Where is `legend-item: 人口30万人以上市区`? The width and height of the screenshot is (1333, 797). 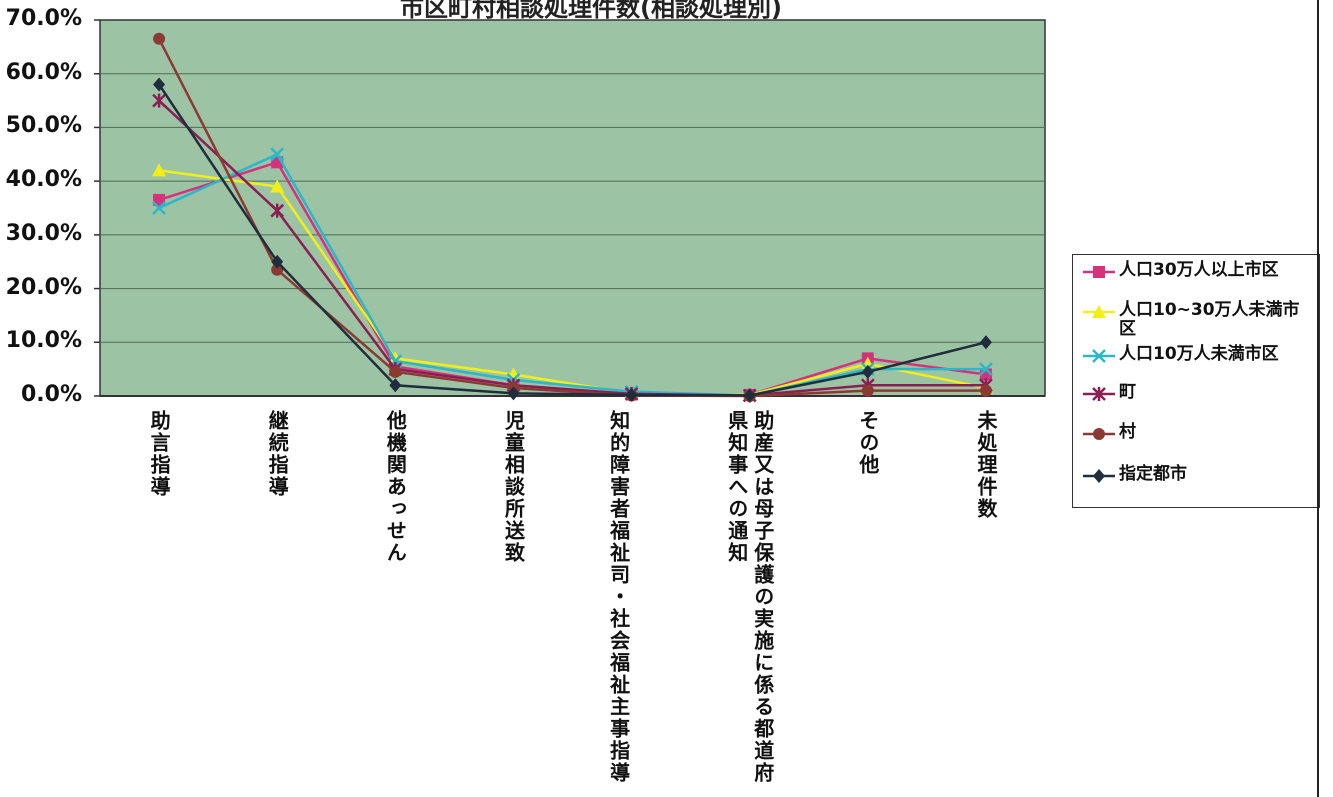
legend-item: 人口30万人以上市区 is located at coordinates (1195, 271).